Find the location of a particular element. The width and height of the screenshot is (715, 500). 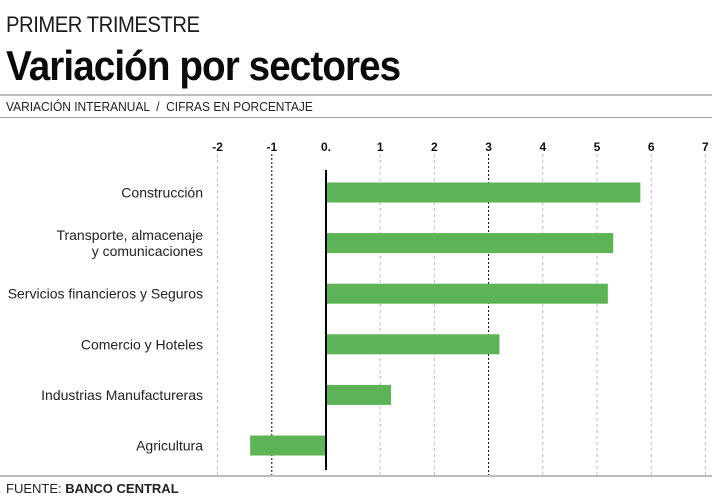

x-tick-label: 0. is located at coordinates (326, 147).